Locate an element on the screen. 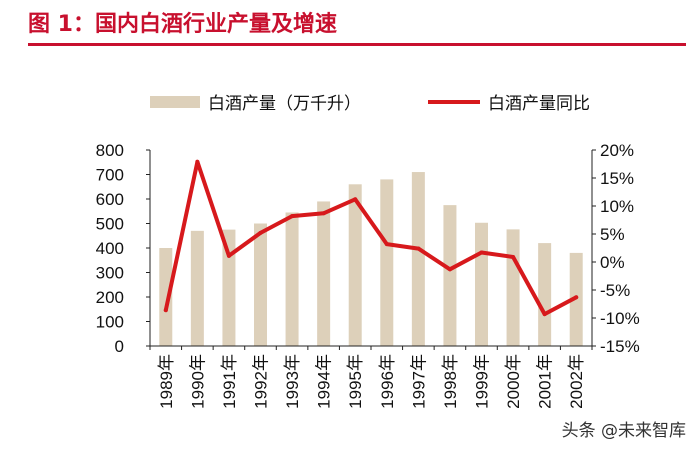  x-tick-label: 1989年 is located at coordinates (166, 381).